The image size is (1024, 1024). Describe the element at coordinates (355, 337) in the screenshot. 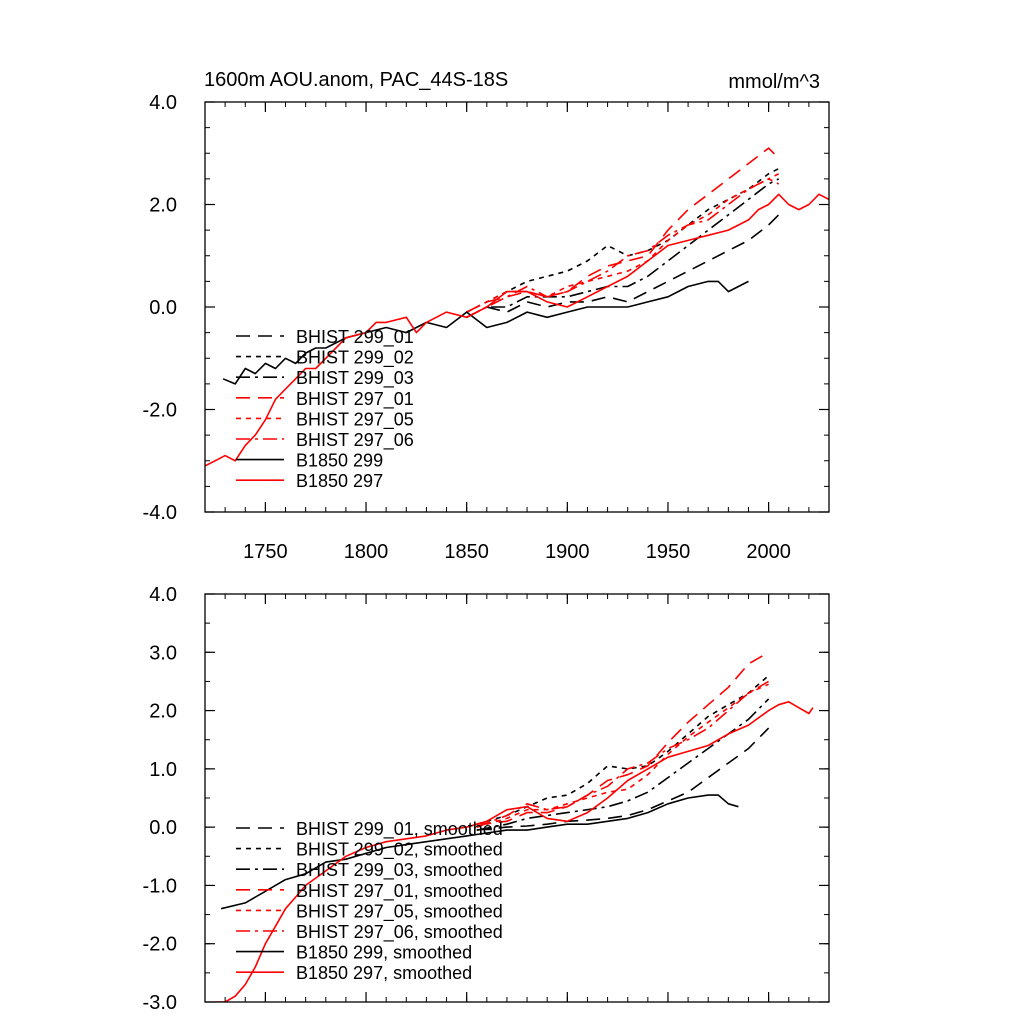

I see `legend-label: BHIST 299_01` at that location.